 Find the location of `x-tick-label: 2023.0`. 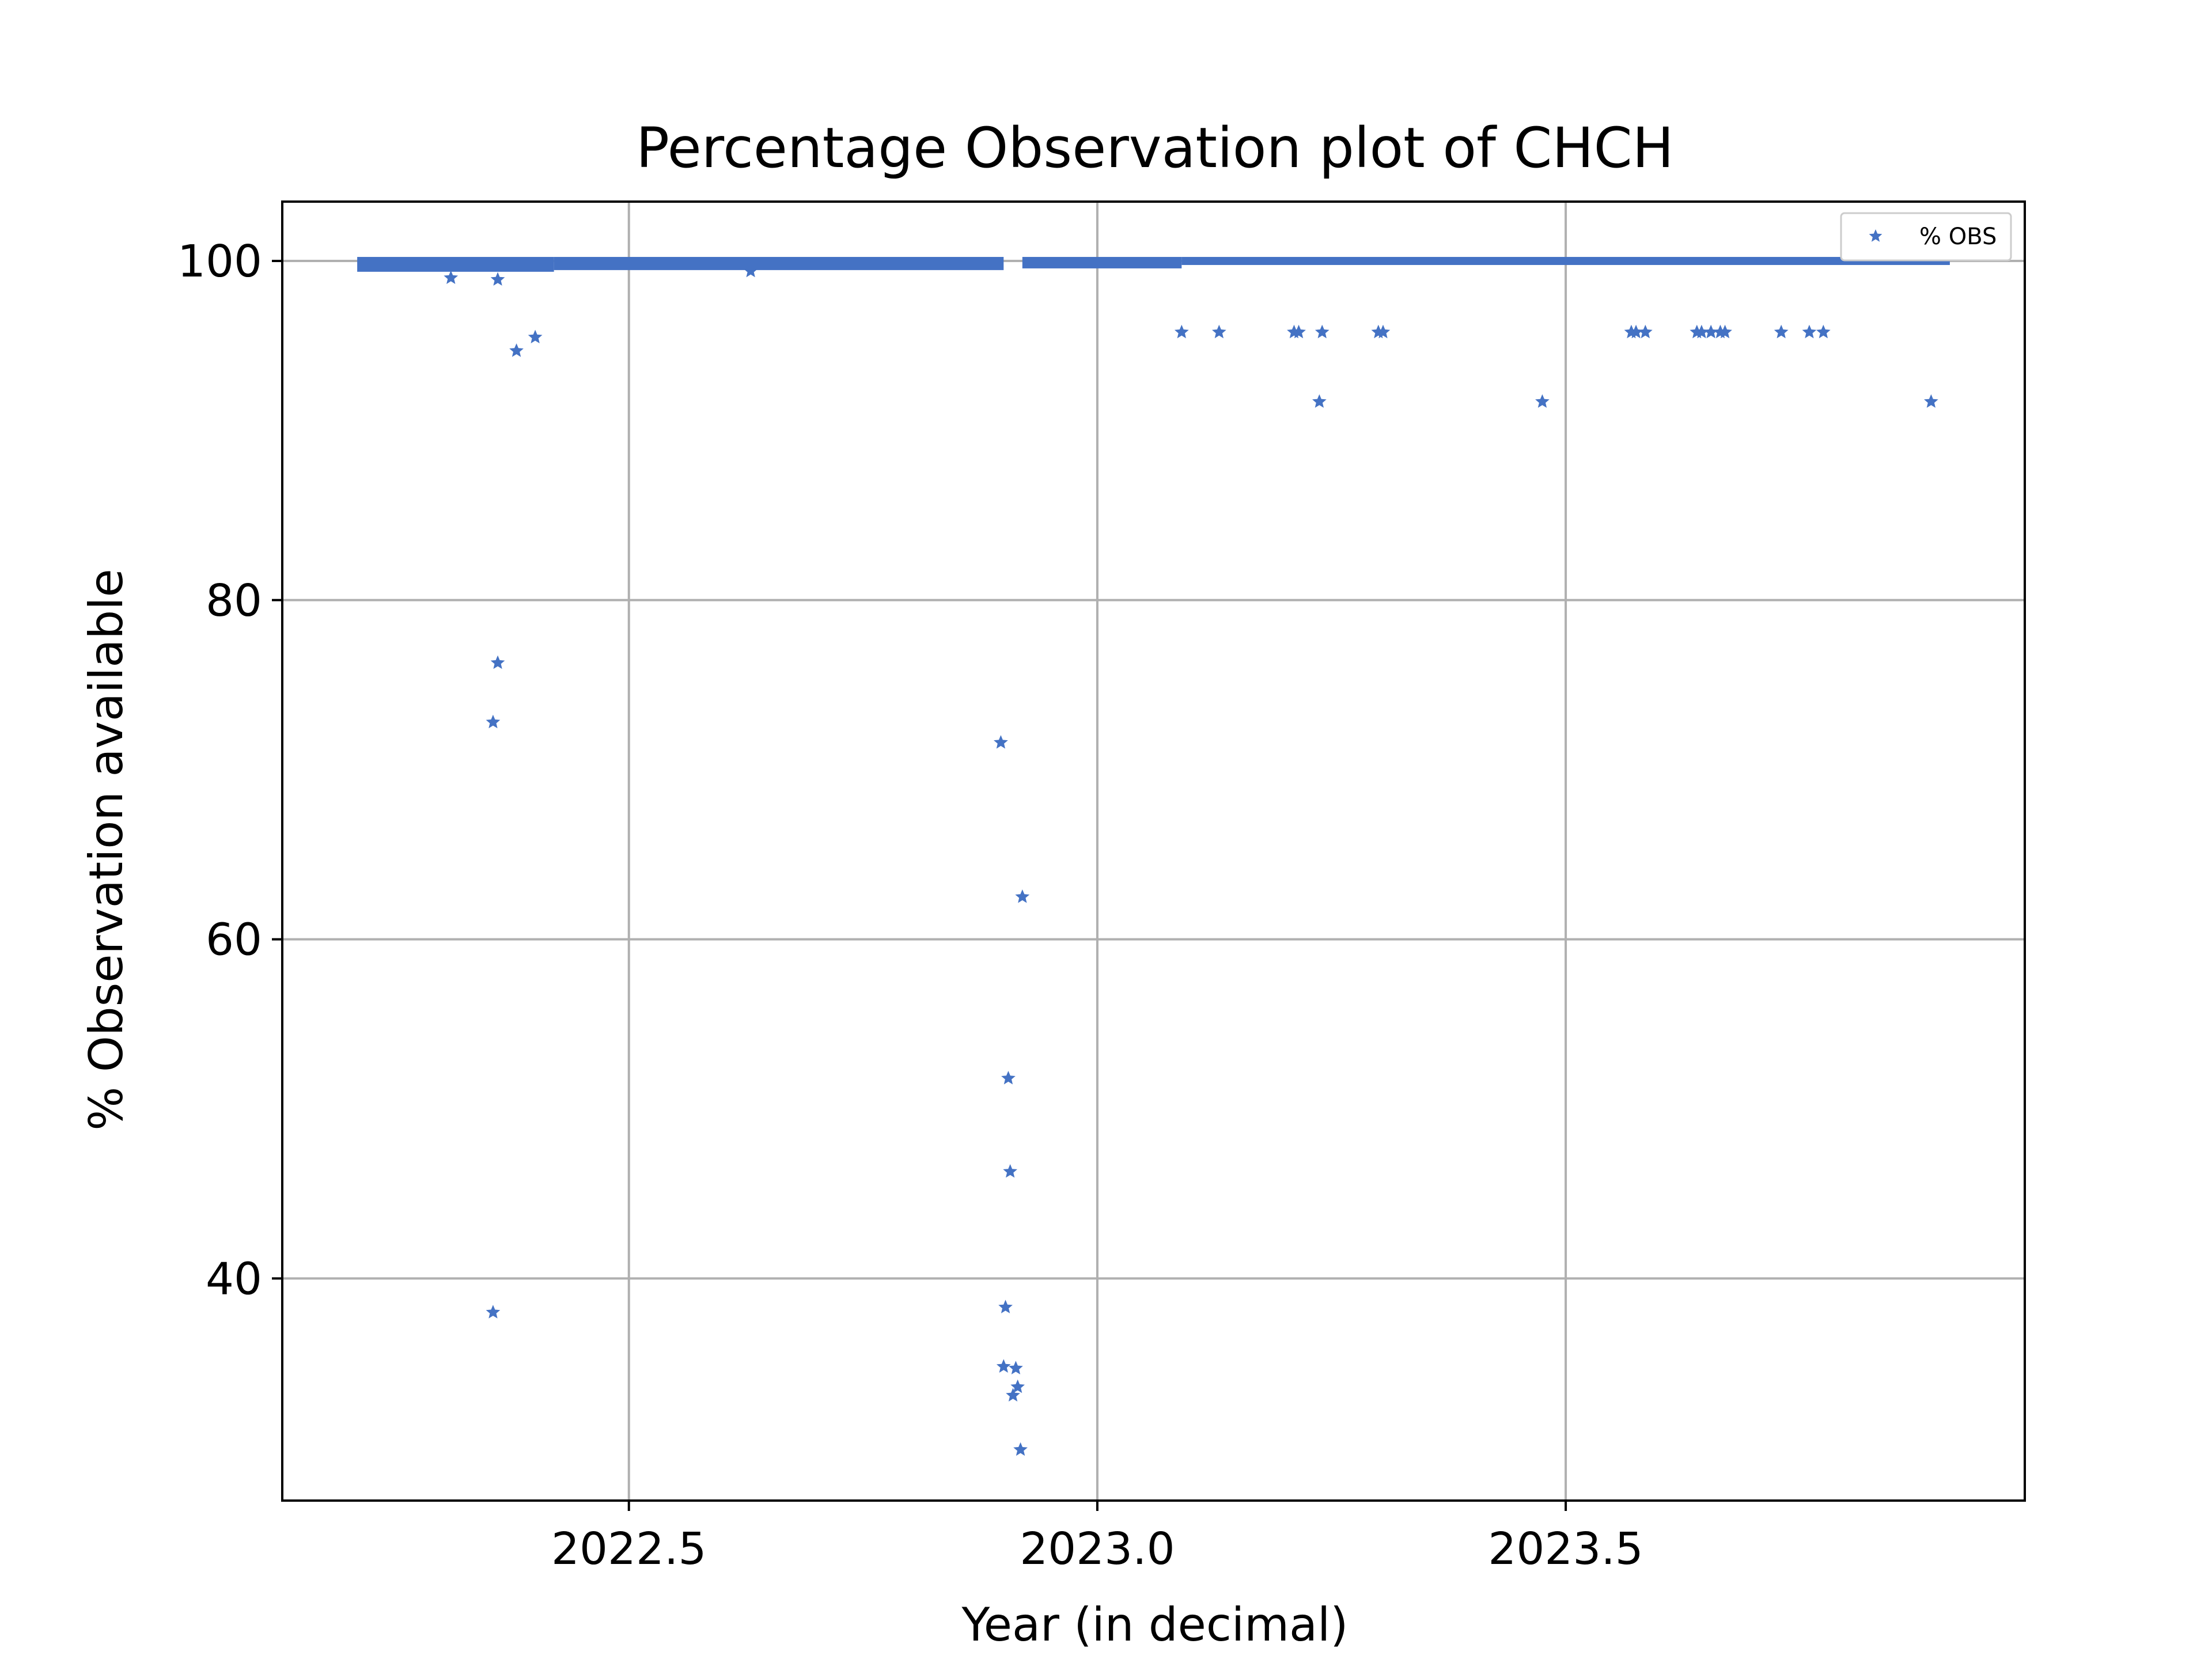

x-tick-label: 2023.0 is located at coordinates (1097, 1549).